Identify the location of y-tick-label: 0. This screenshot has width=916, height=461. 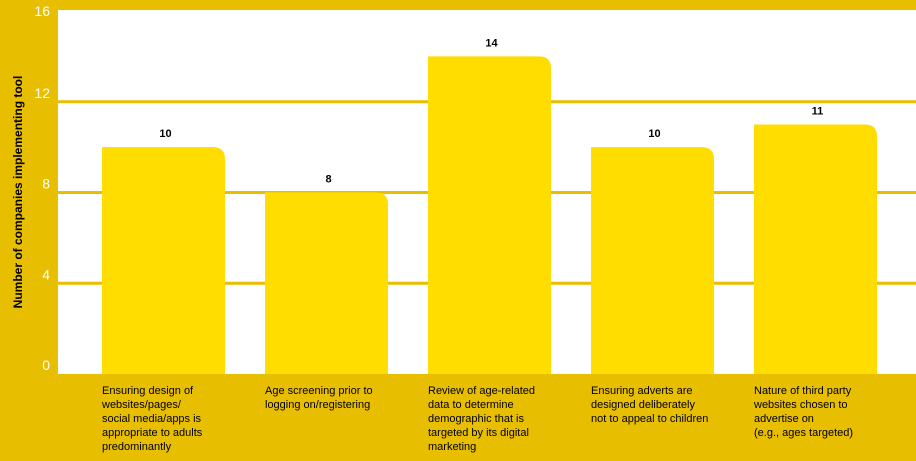
(46, 365).